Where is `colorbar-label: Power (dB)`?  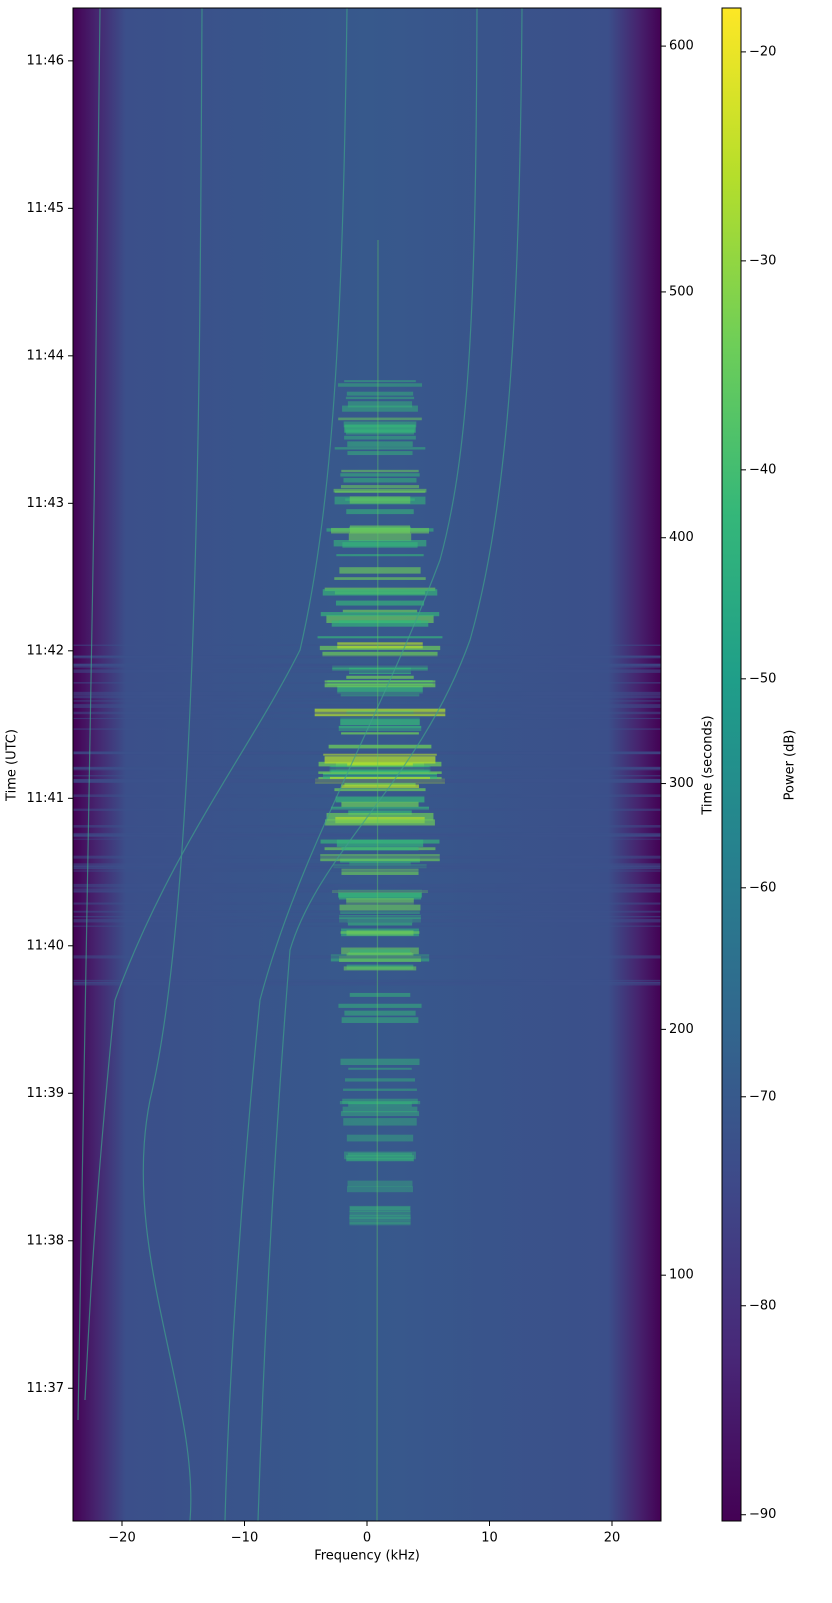 colorbar-label: Power (dB) is located at coordinates (790, 765).